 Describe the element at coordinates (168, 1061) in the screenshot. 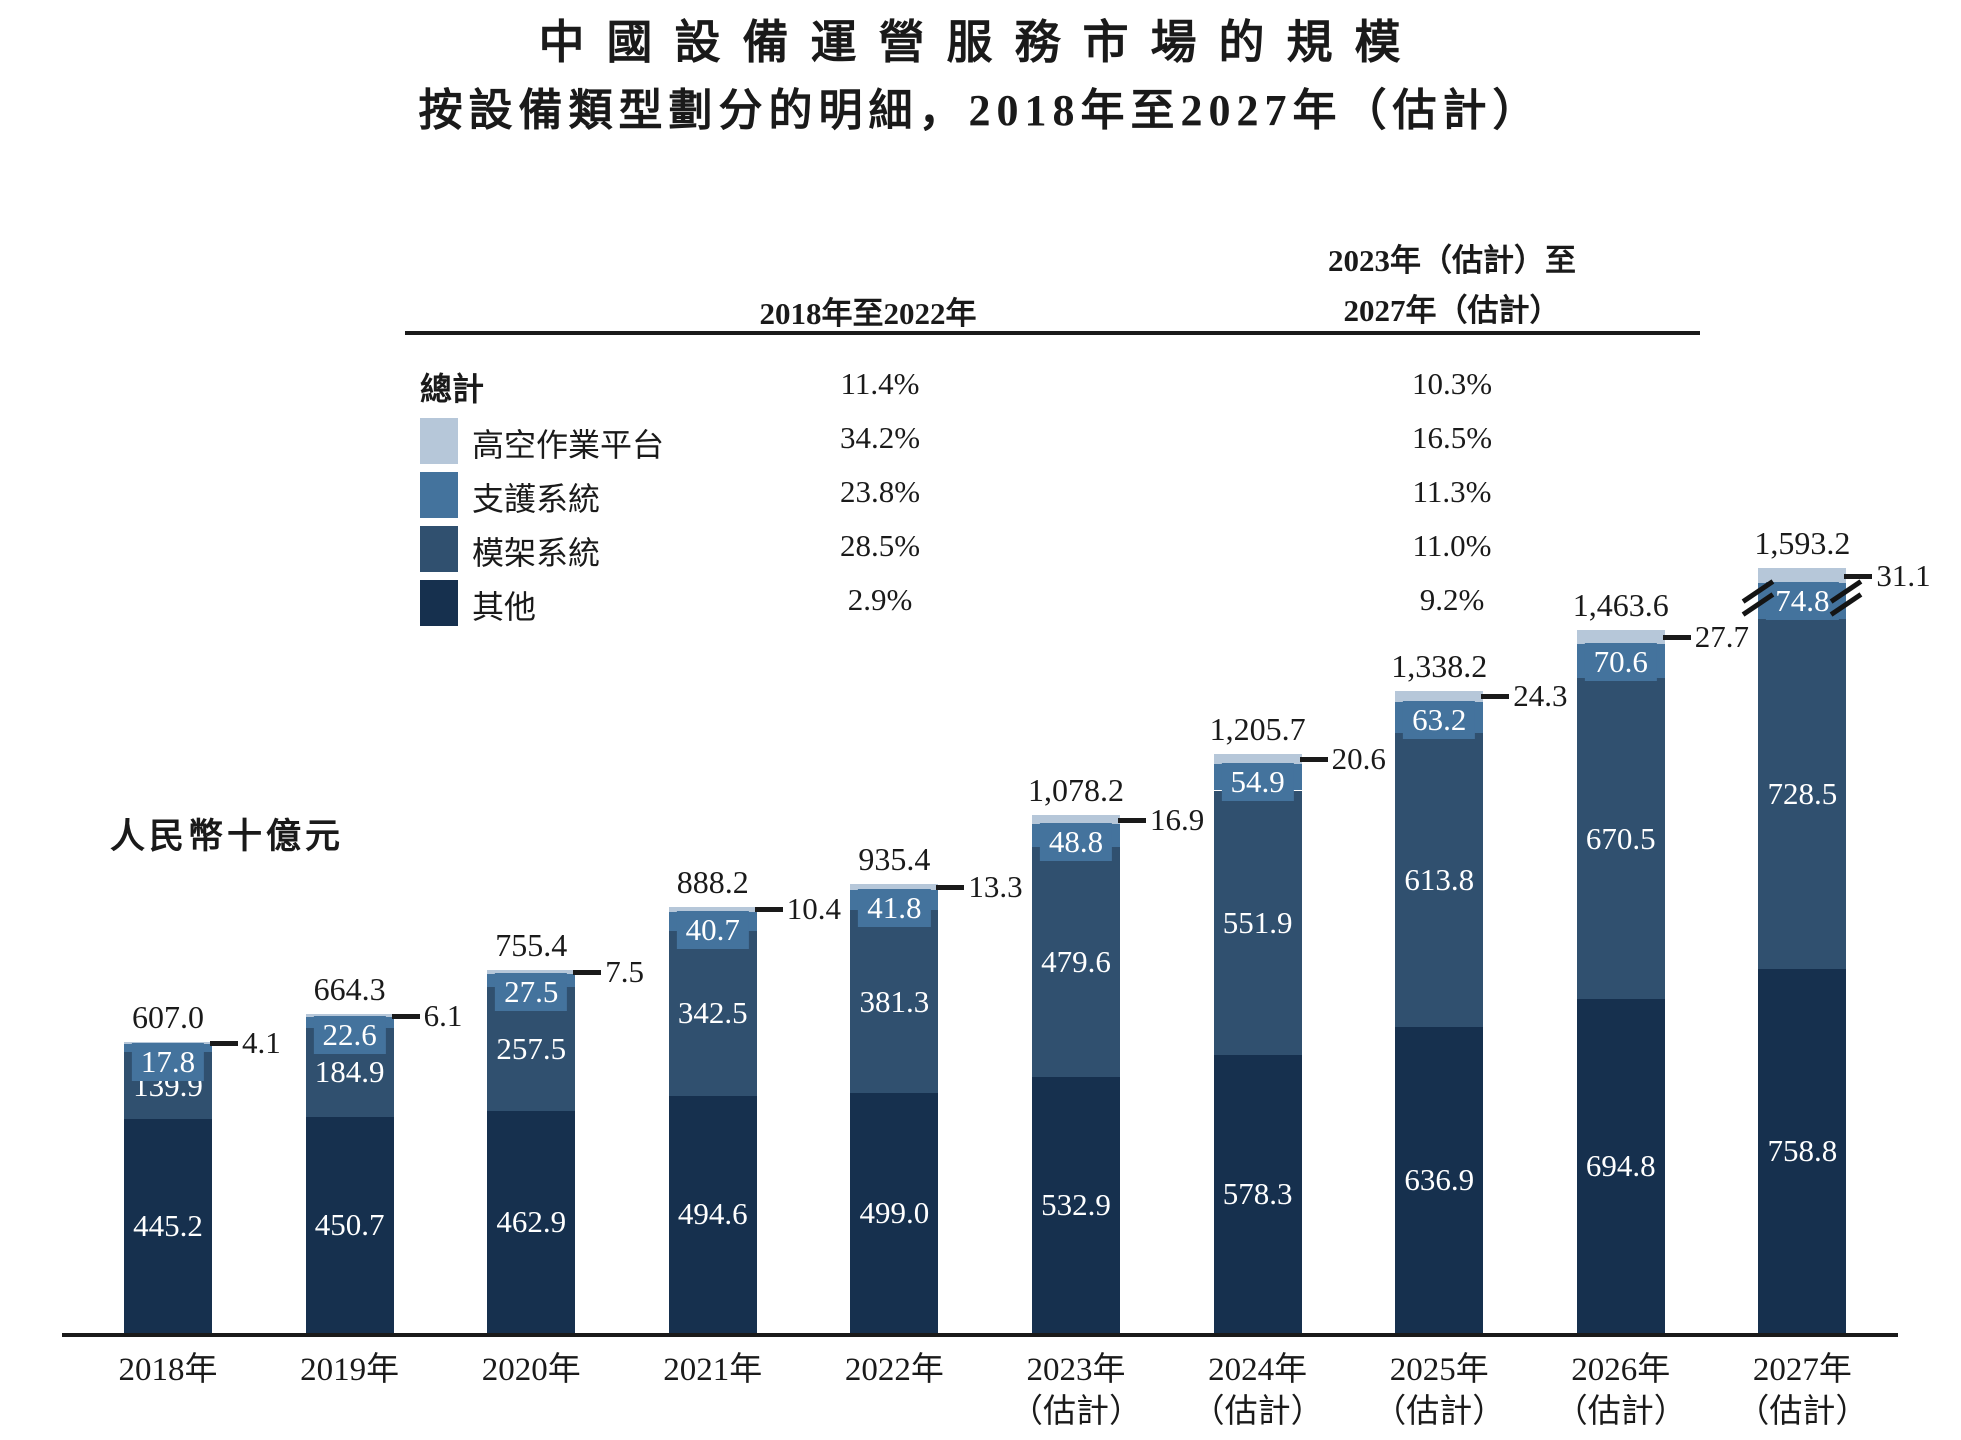

I see `support-value-label: 17.8` at that location.